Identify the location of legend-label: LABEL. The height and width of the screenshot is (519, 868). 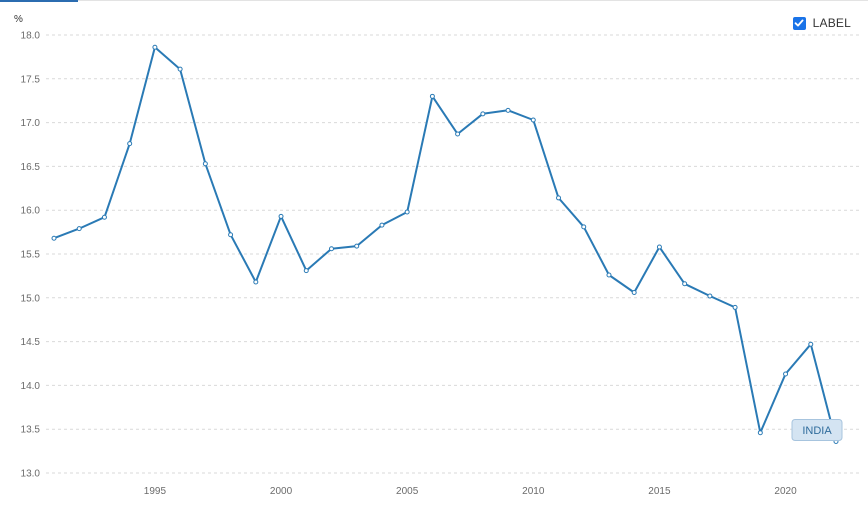
(831, 23).